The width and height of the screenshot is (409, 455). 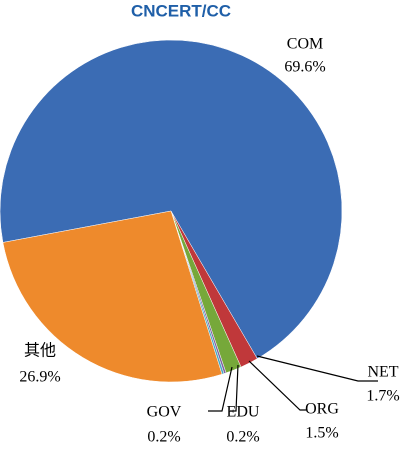 I want to click on slice-value: 69.6%, so click(x=304, y=67).